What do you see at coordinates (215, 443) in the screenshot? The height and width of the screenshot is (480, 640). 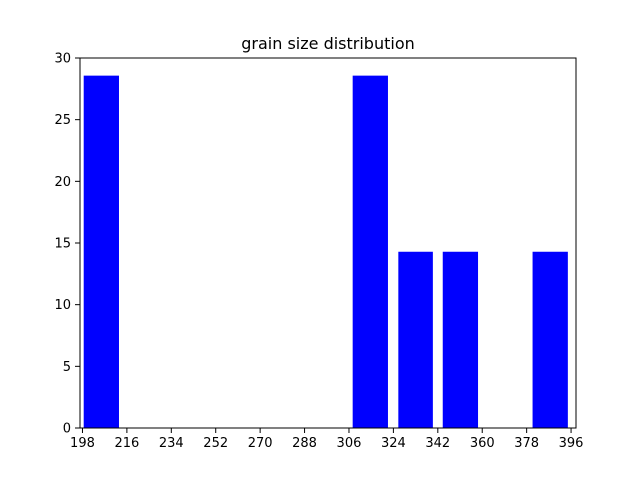 I see `x-tick-label-3: 252` at bounding box center [215, 443].